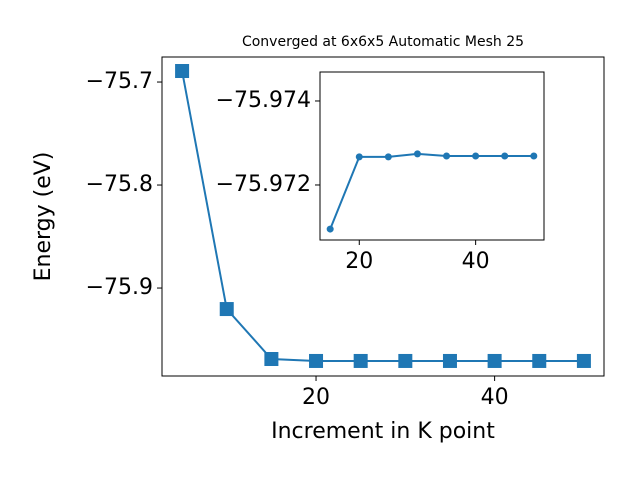  I want to click on y-tick-label: −75.8, so click(119, 184).